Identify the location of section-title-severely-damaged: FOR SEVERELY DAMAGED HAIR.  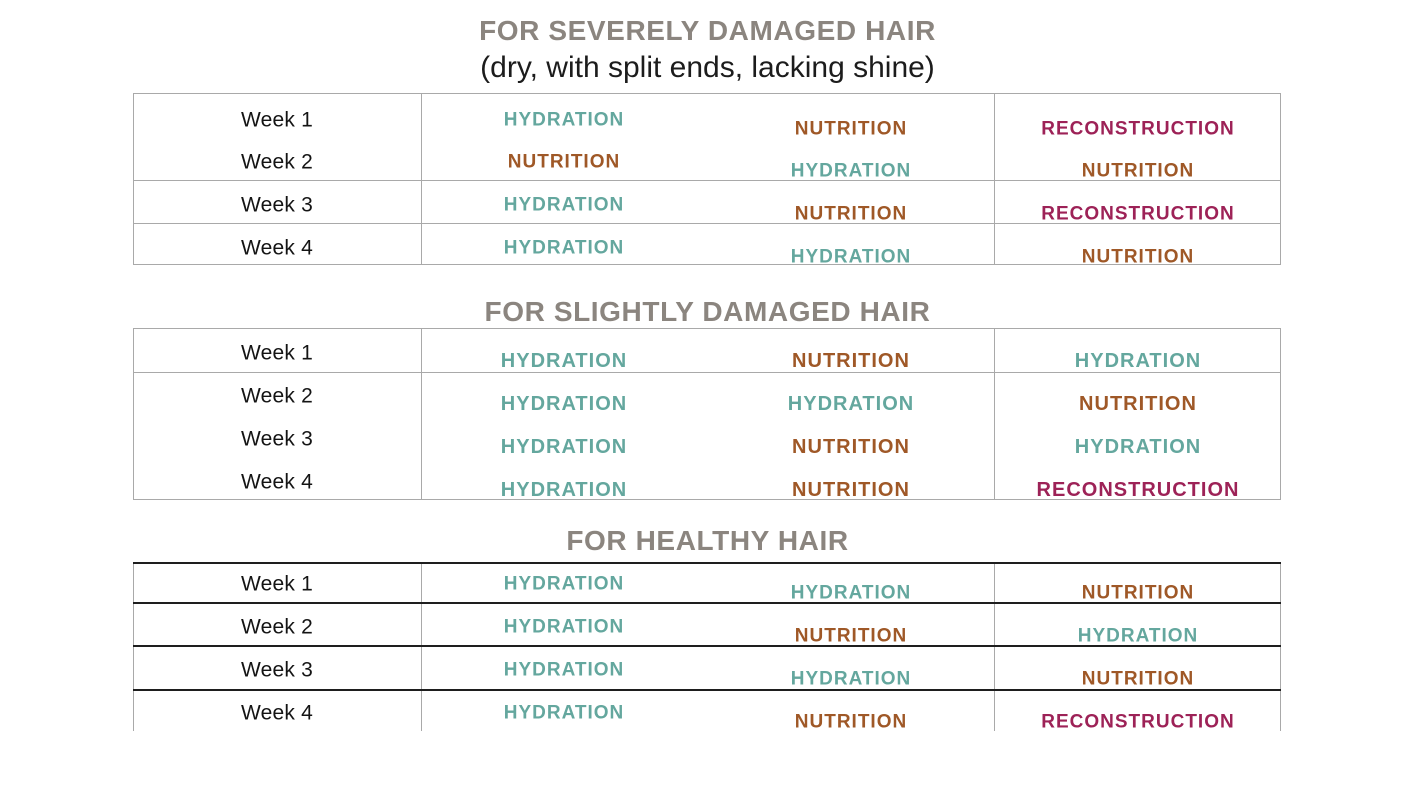
(707, 30).